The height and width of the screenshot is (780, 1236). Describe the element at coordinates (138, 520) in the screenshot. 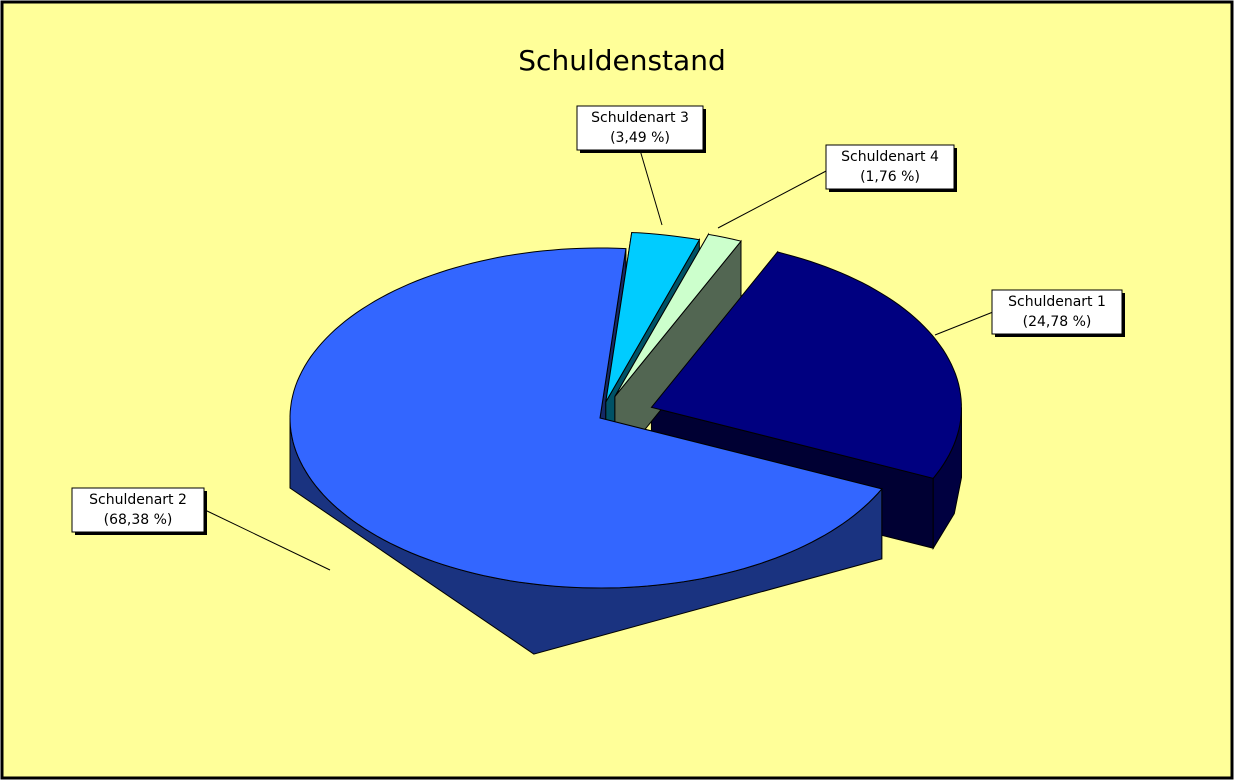

I see `slice-value-label: (68,38 %)` at that location.